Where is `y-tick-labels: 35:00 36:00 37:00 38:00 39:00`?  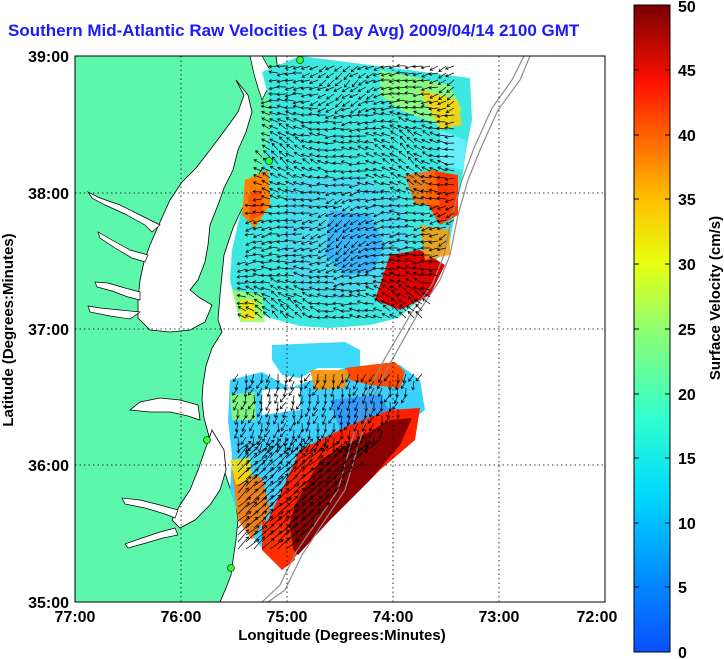 y-tick-labels: 35:00 36:00 37:00 38:00 39:00 is located at coordinates (48, 330).